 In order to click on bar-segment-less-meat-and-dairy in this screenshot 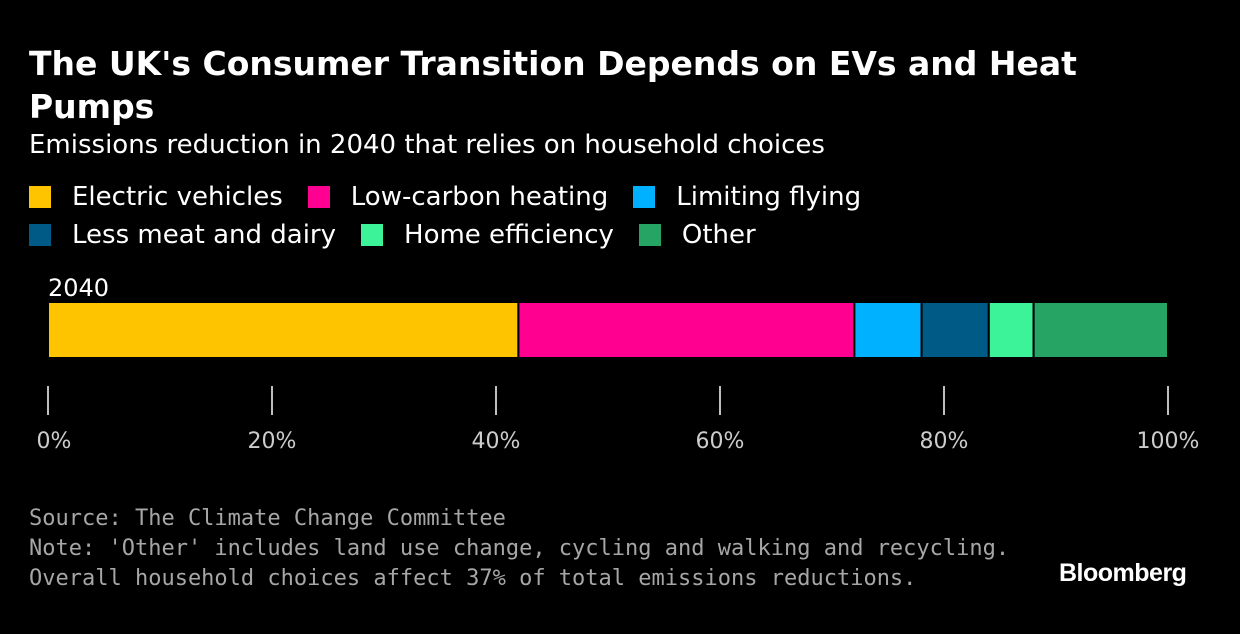, I will do `click(955, 330)`.